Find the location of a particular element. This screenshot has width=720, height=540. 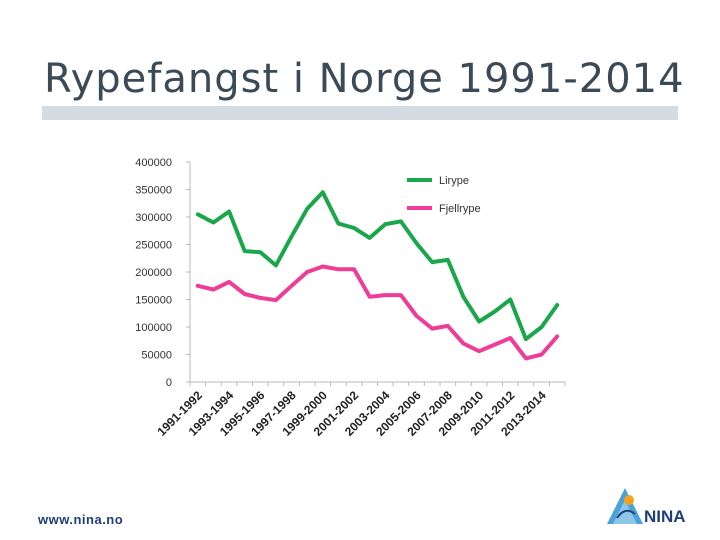

y-tick-label: 150000 is located at coordinates (153, 301).